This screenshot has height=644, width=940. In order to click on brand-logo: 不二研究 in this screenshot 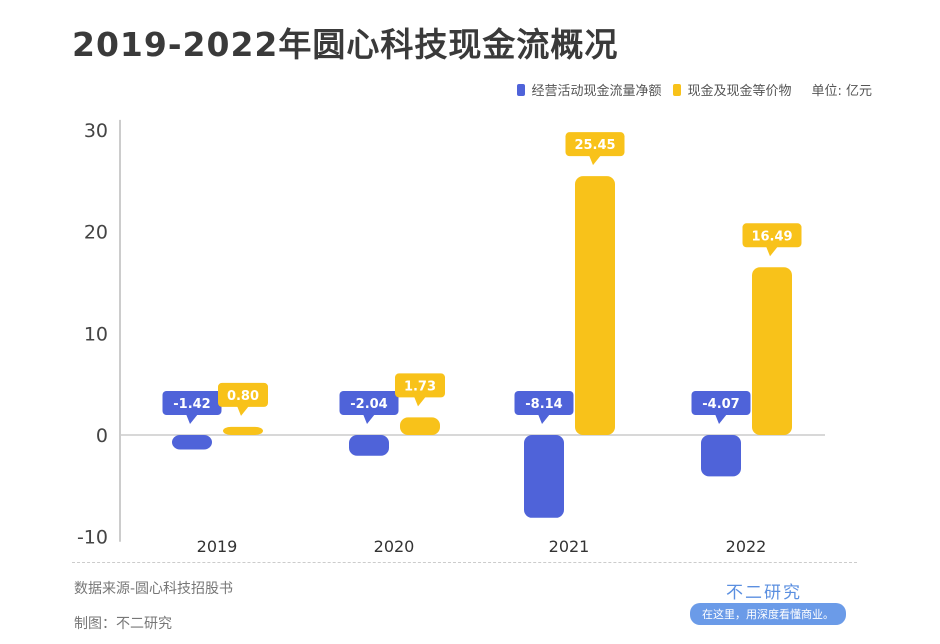, I will do `click(764, 593)`.